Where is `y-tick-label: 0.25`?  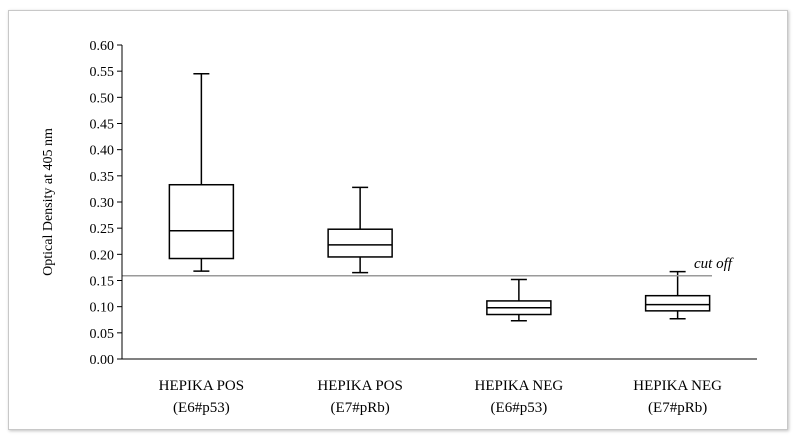 y-tick-label: 0.25 is located at coordinates (102, 229).